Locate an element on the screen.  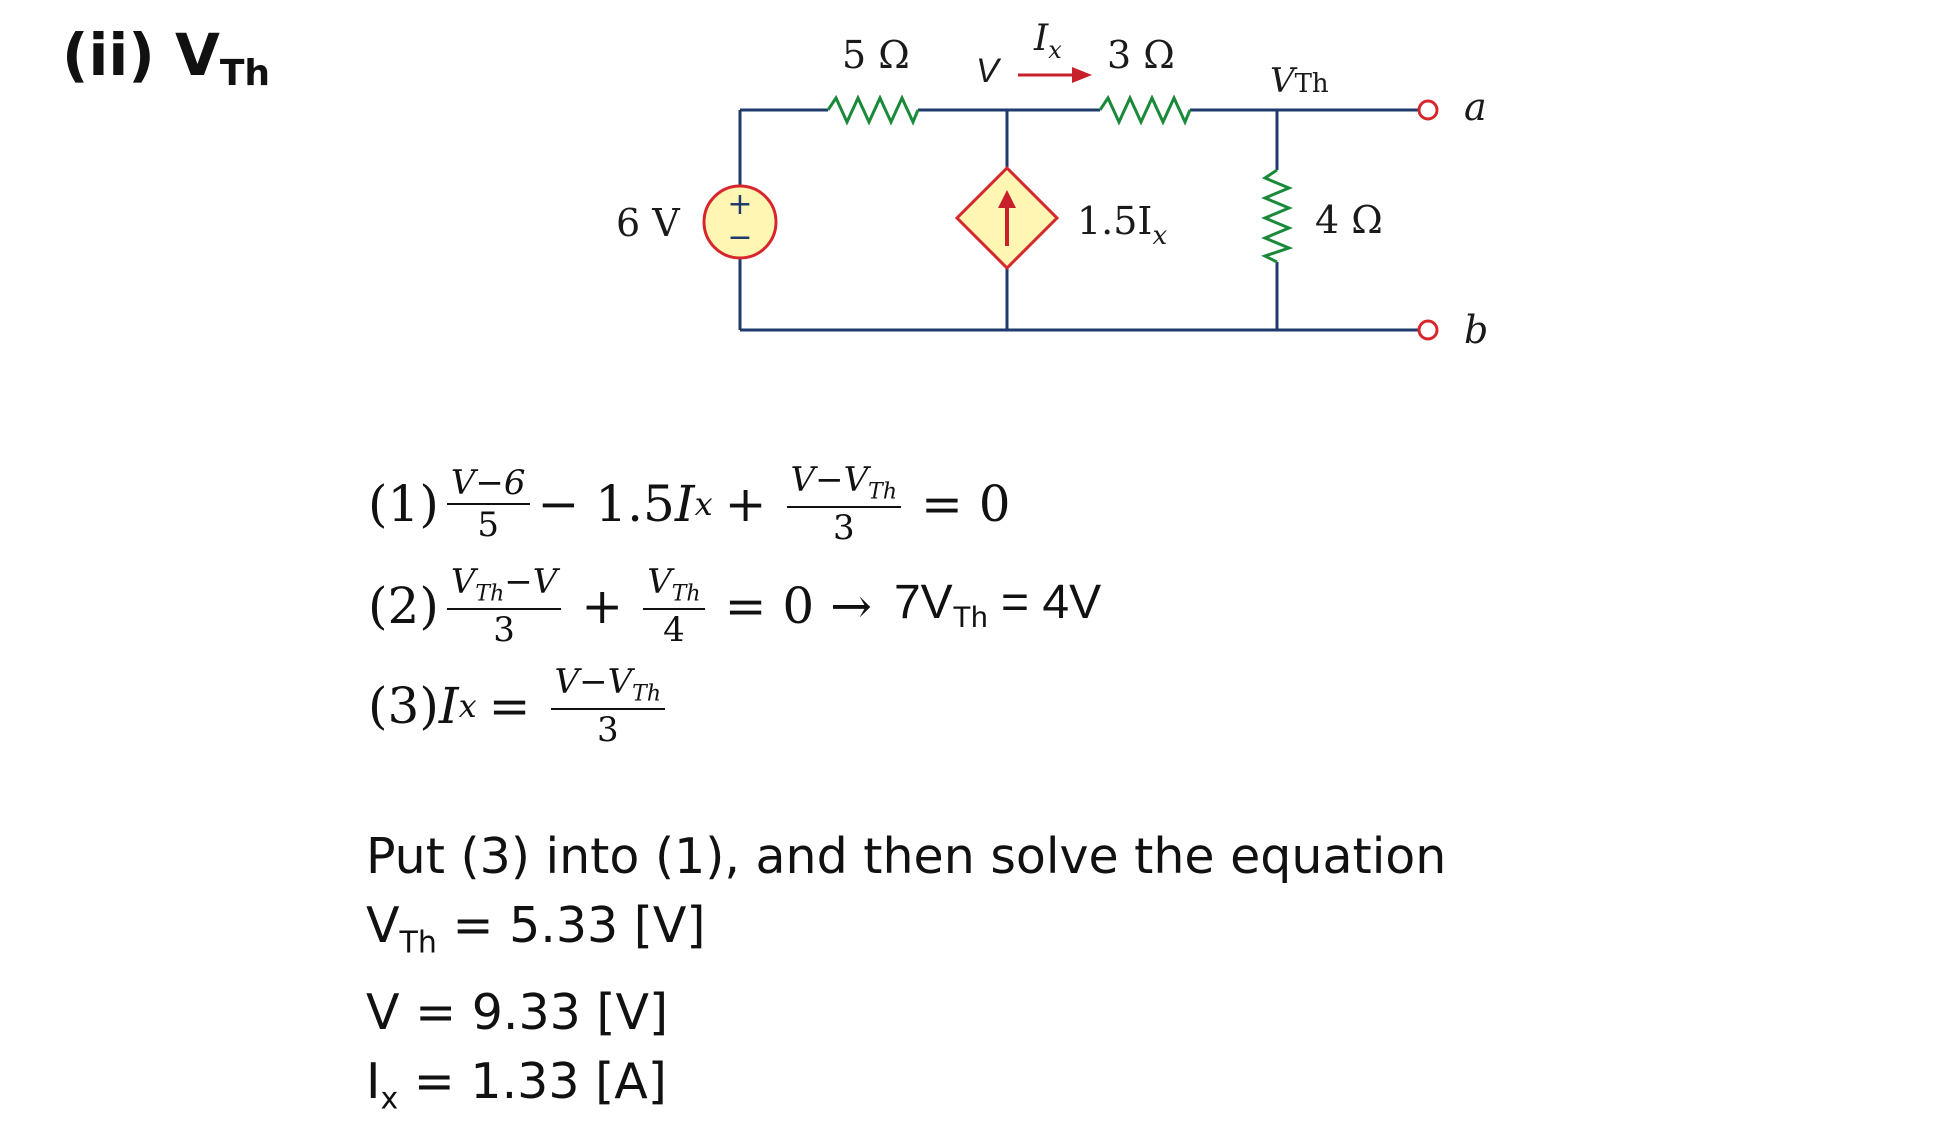
equation-2-result: 7VTh = 4V is located at coordinates (997, 606).